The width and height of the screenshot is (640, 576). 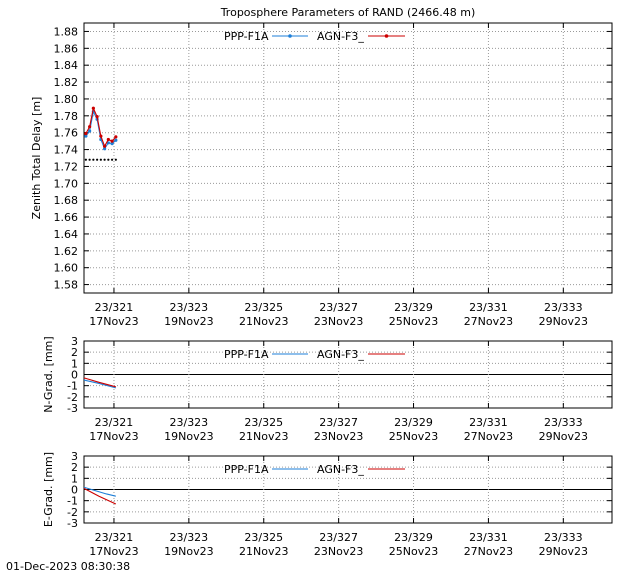 I want to click on y-axis-label: Zenith Total Delay [m], so click(x=36, y=158).